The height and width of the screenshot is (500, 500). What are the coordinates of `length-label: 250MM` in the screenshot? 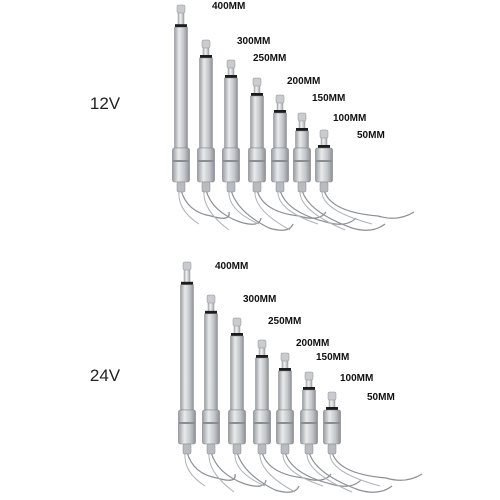 It's located at (284, 321).